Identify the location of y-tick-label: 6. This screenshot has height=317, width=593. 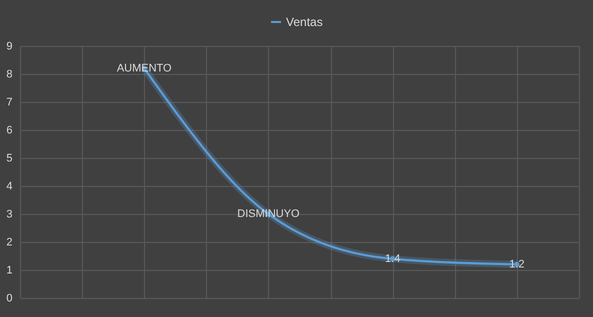
(9, 130).